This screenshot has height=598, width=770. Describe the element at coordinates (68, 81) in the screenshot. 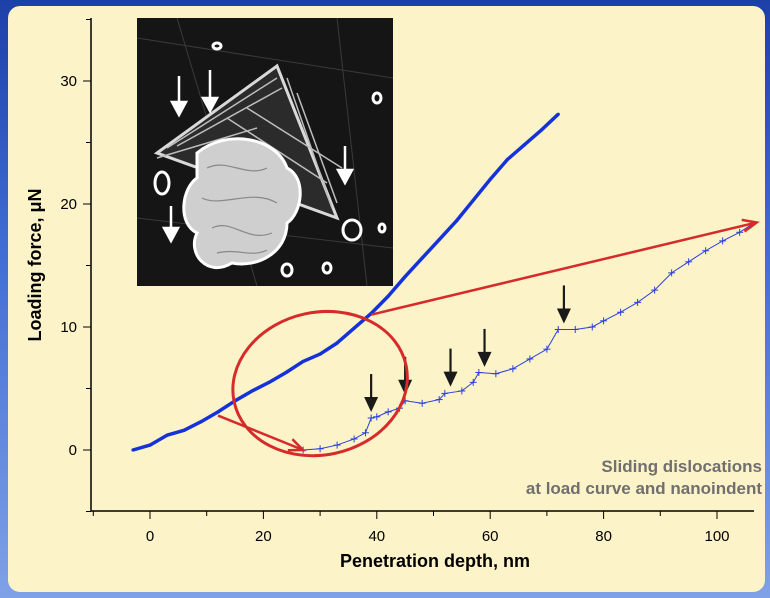

I see `y-tick-label: 30` at that location.